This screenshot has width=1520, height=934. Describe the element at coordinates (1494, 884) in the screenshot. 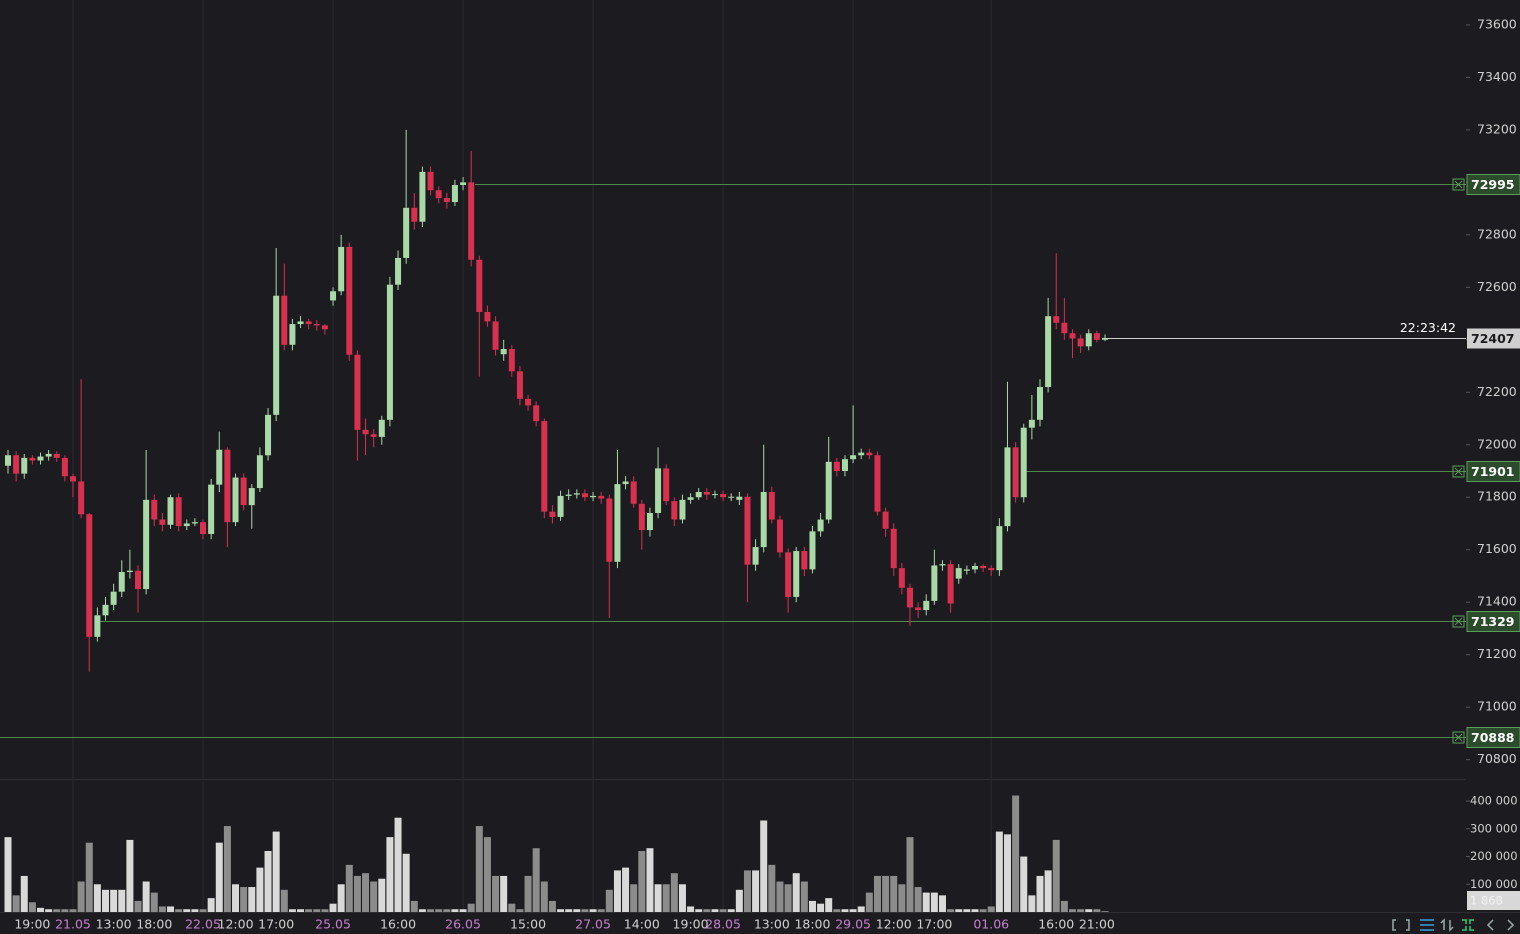

I see `volume-tick-label: 100 000` at that location.